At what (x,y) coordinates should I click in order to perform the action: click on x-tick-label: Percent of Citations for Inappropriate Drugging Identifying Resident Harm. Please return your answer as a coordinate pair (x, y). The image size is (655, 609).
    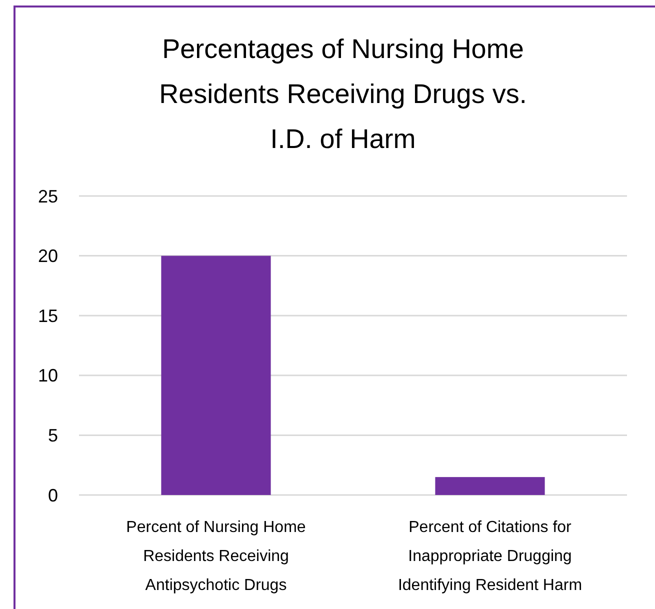
    Looking at the image, I should click on (490, 556).